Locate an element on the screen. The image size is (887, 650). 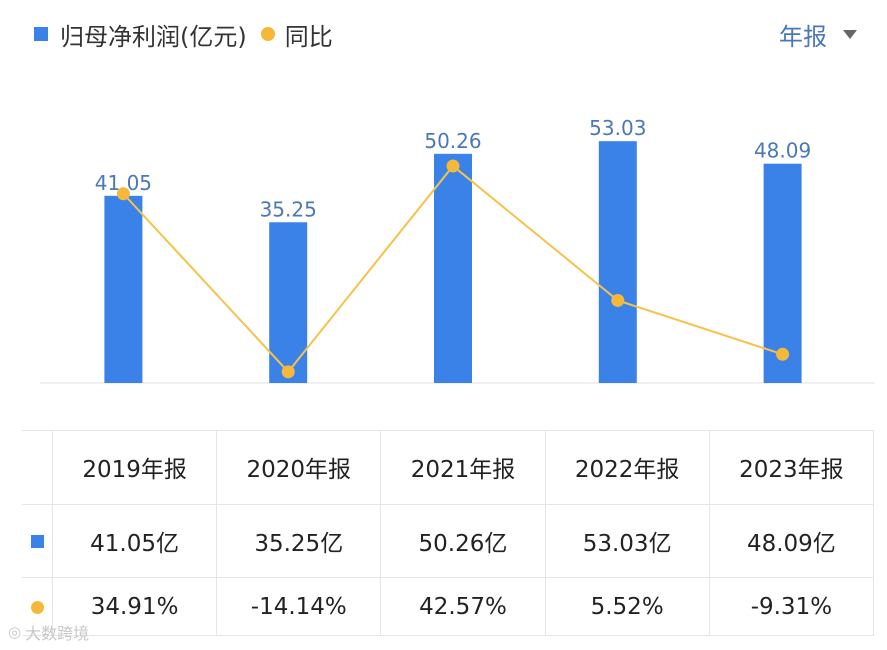
chart-legend: 归母净利润(亿元) 同比 is located at coordinates (183, 34).